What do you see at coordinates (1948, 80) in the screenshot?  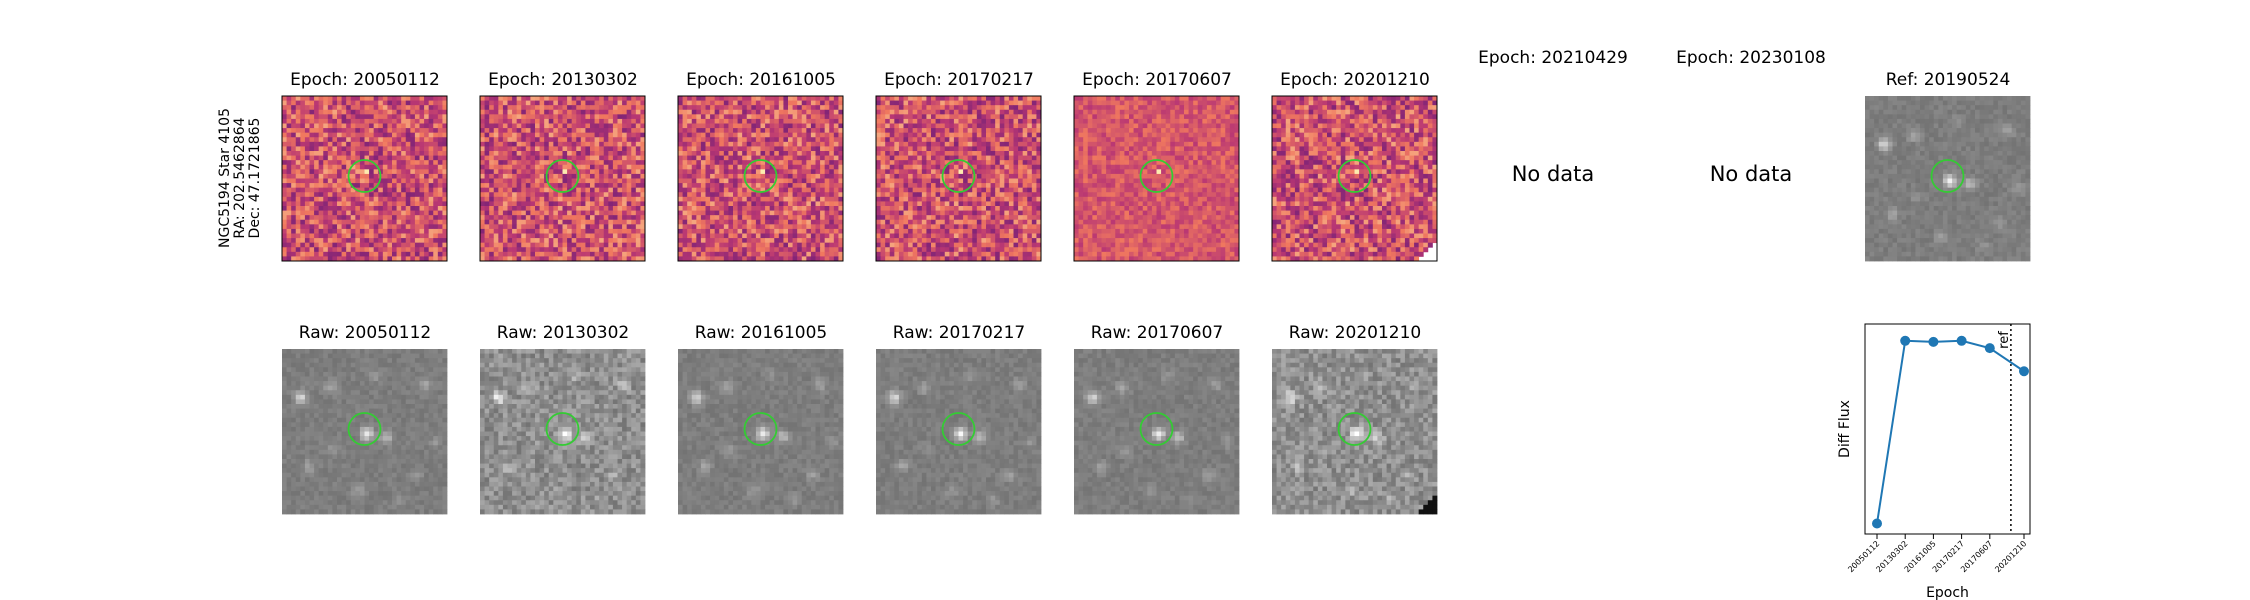 I see `ref-panel-title: Ref: 20190524` at bounding box center [1948, 80].